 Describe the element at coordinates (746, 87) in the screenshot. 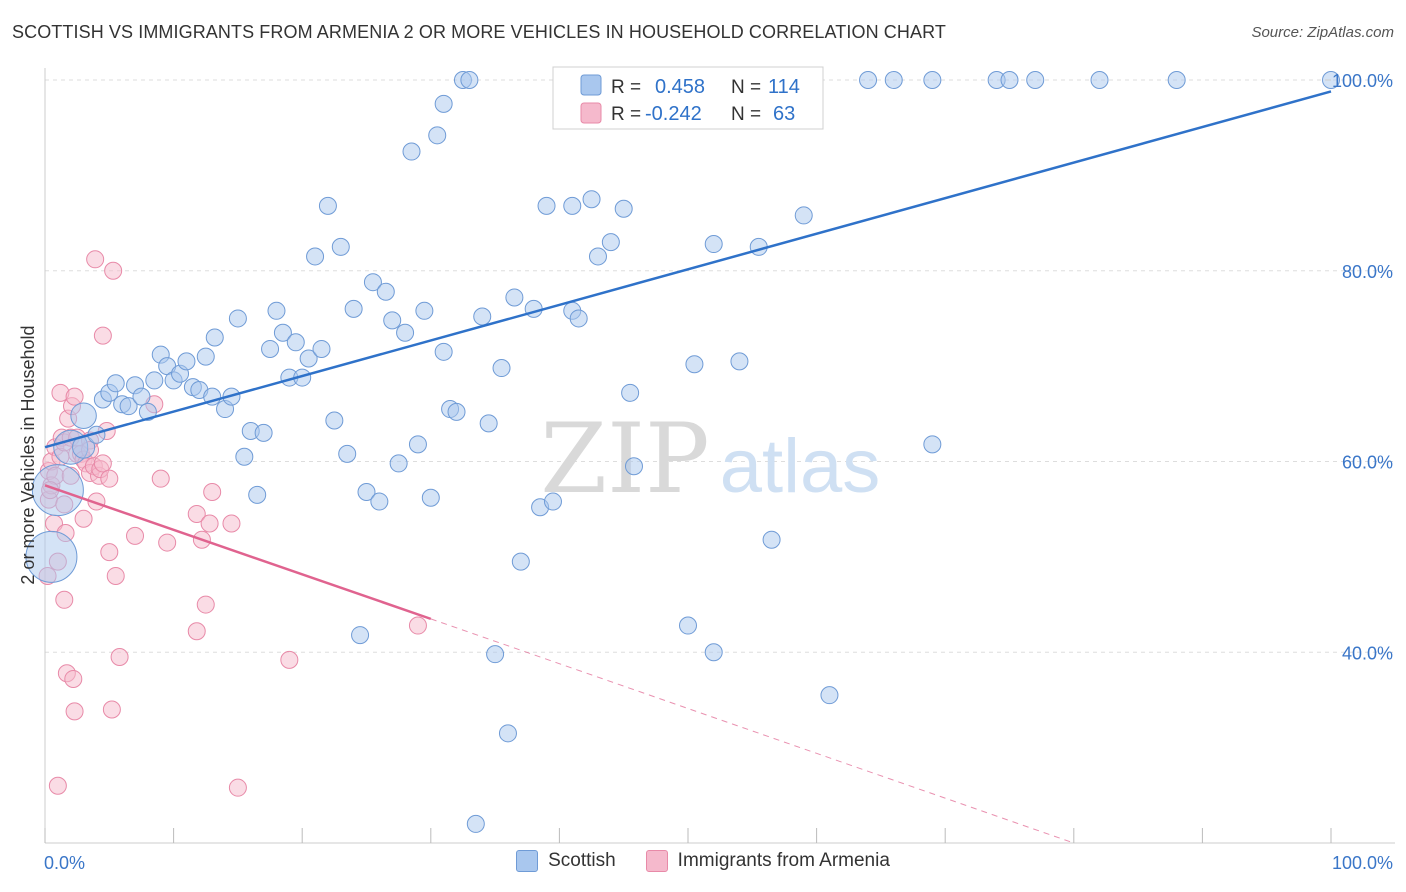

I see `legend-n-label-1: N =` at that location.